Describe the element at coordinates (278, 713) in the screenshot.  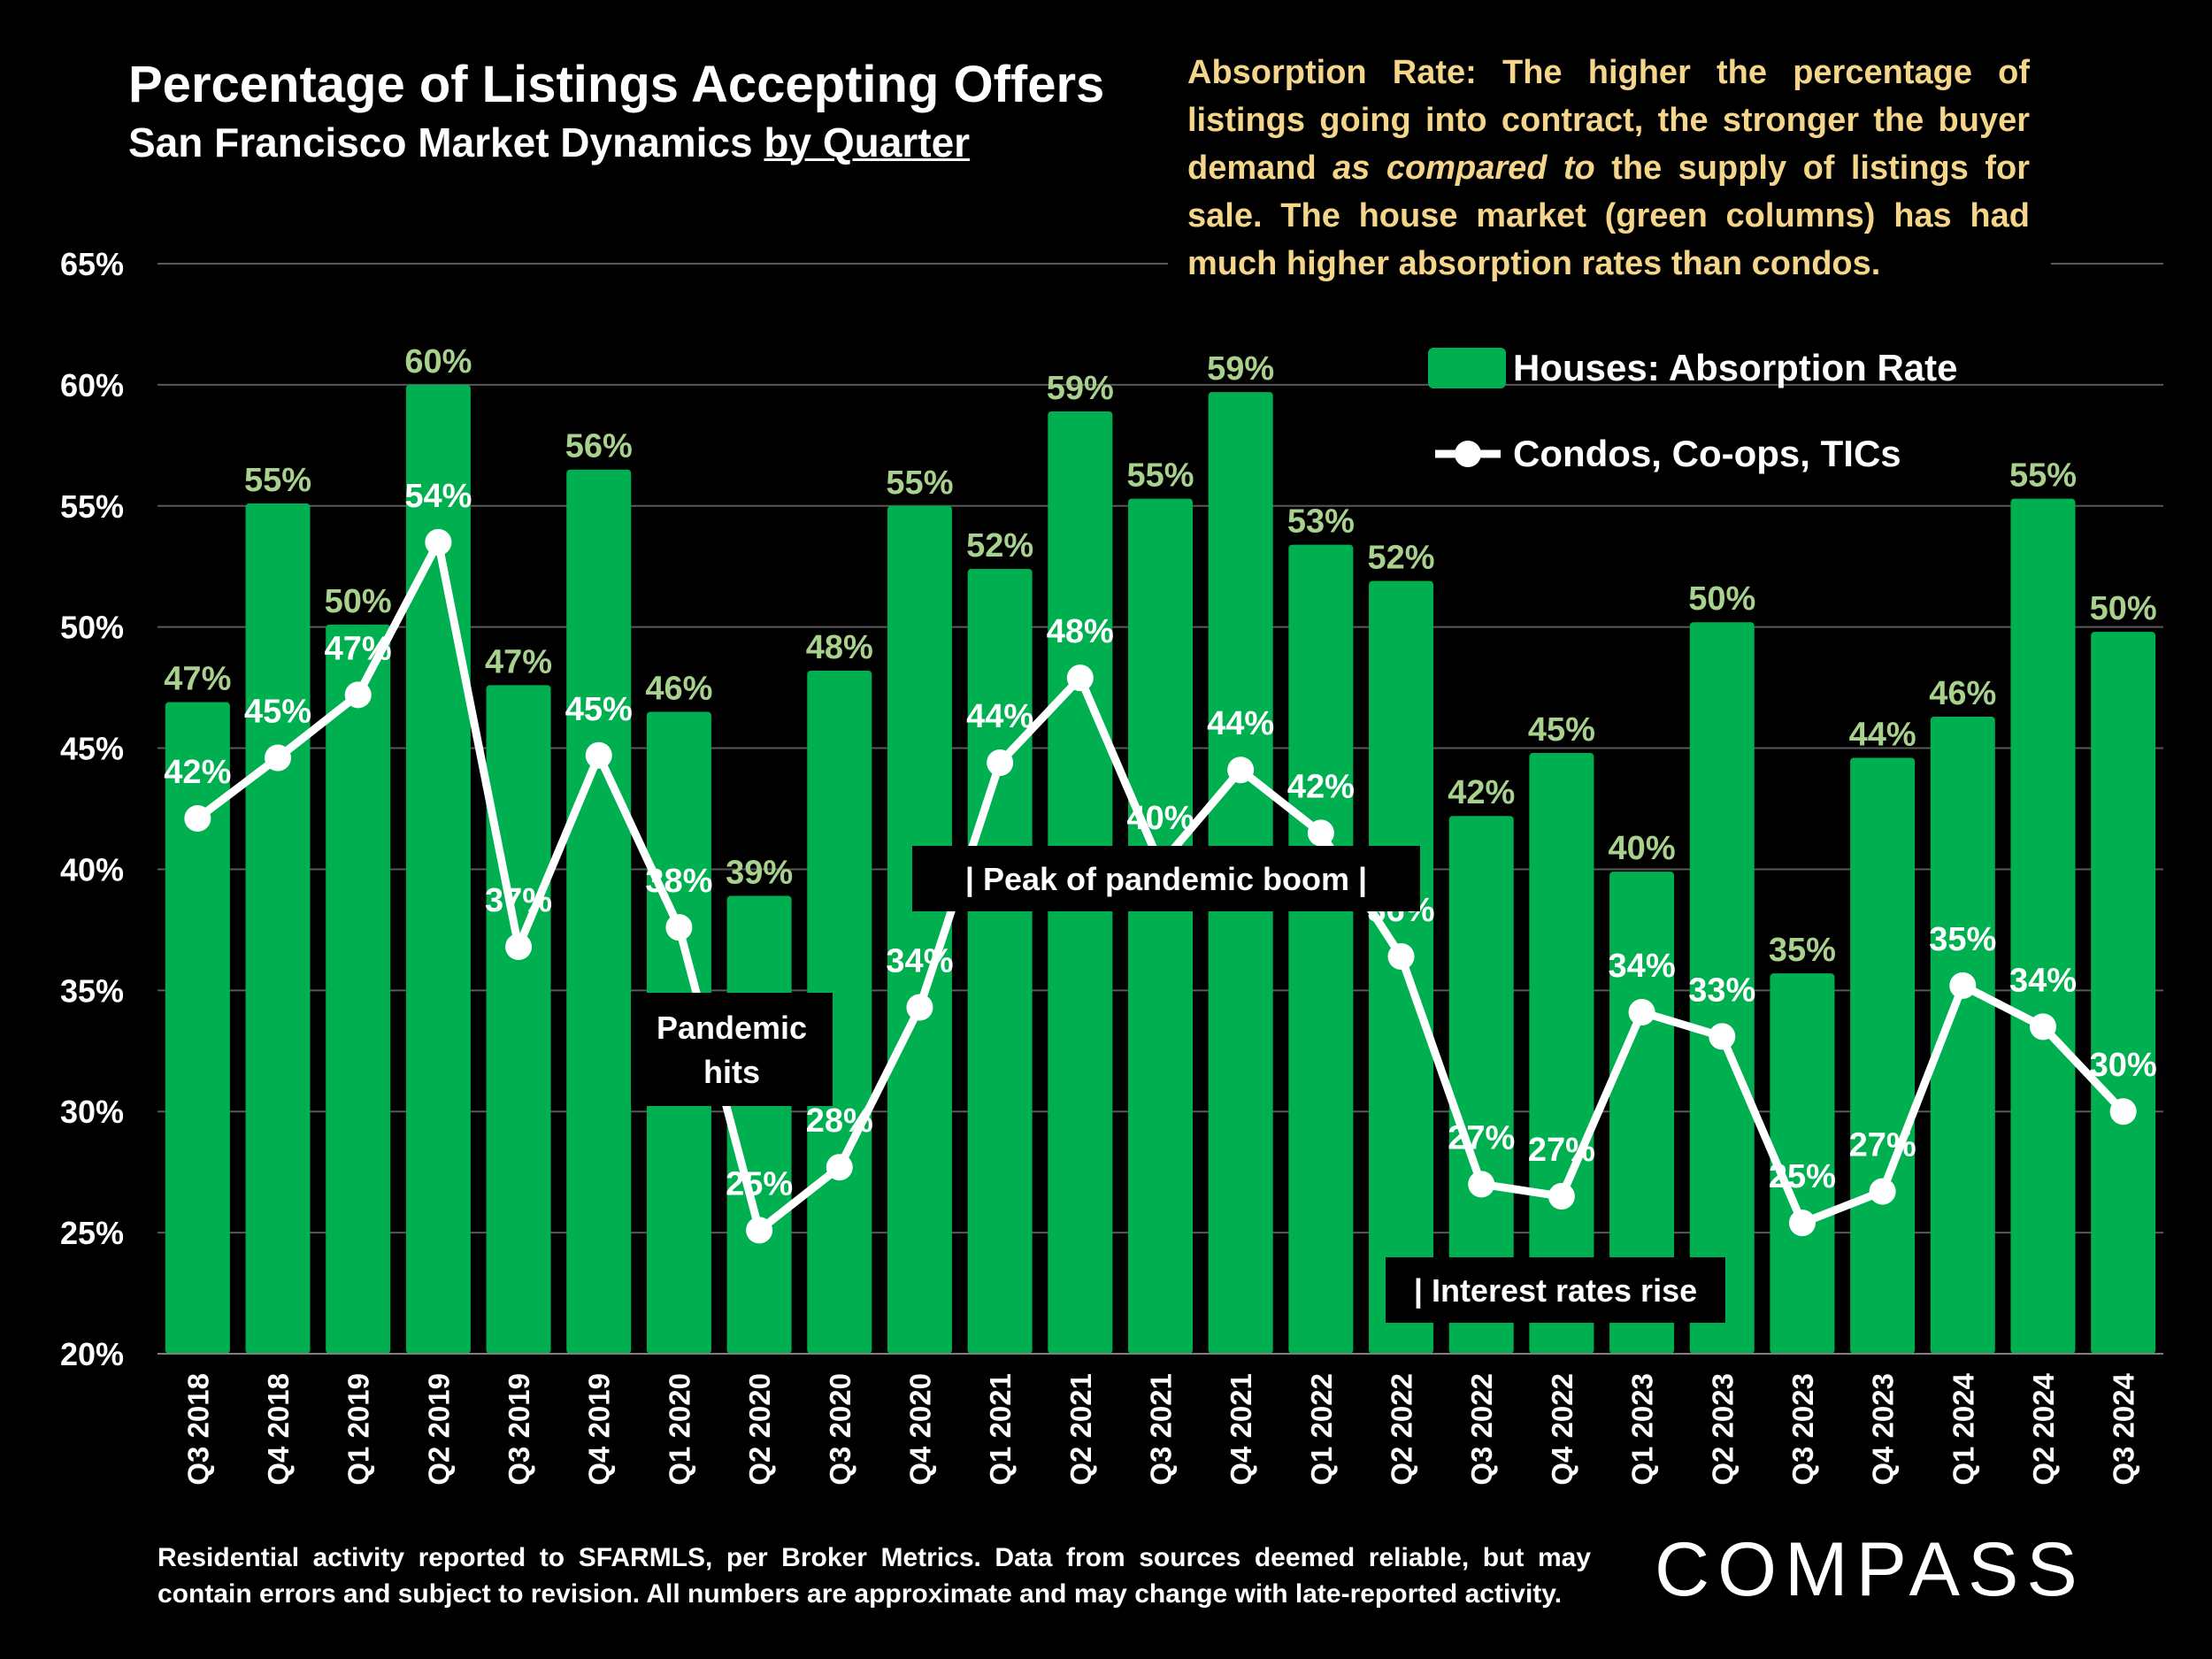
I see `condo-data-label: 45%` at that location.